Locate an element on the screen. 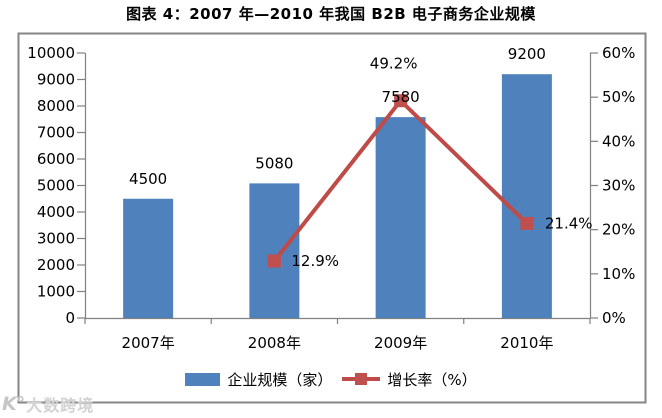 The width and height of the screenshot is (662, 418). chart-legend: 企业规模（家） 增长率（%） is located at coordinates (331, 379).